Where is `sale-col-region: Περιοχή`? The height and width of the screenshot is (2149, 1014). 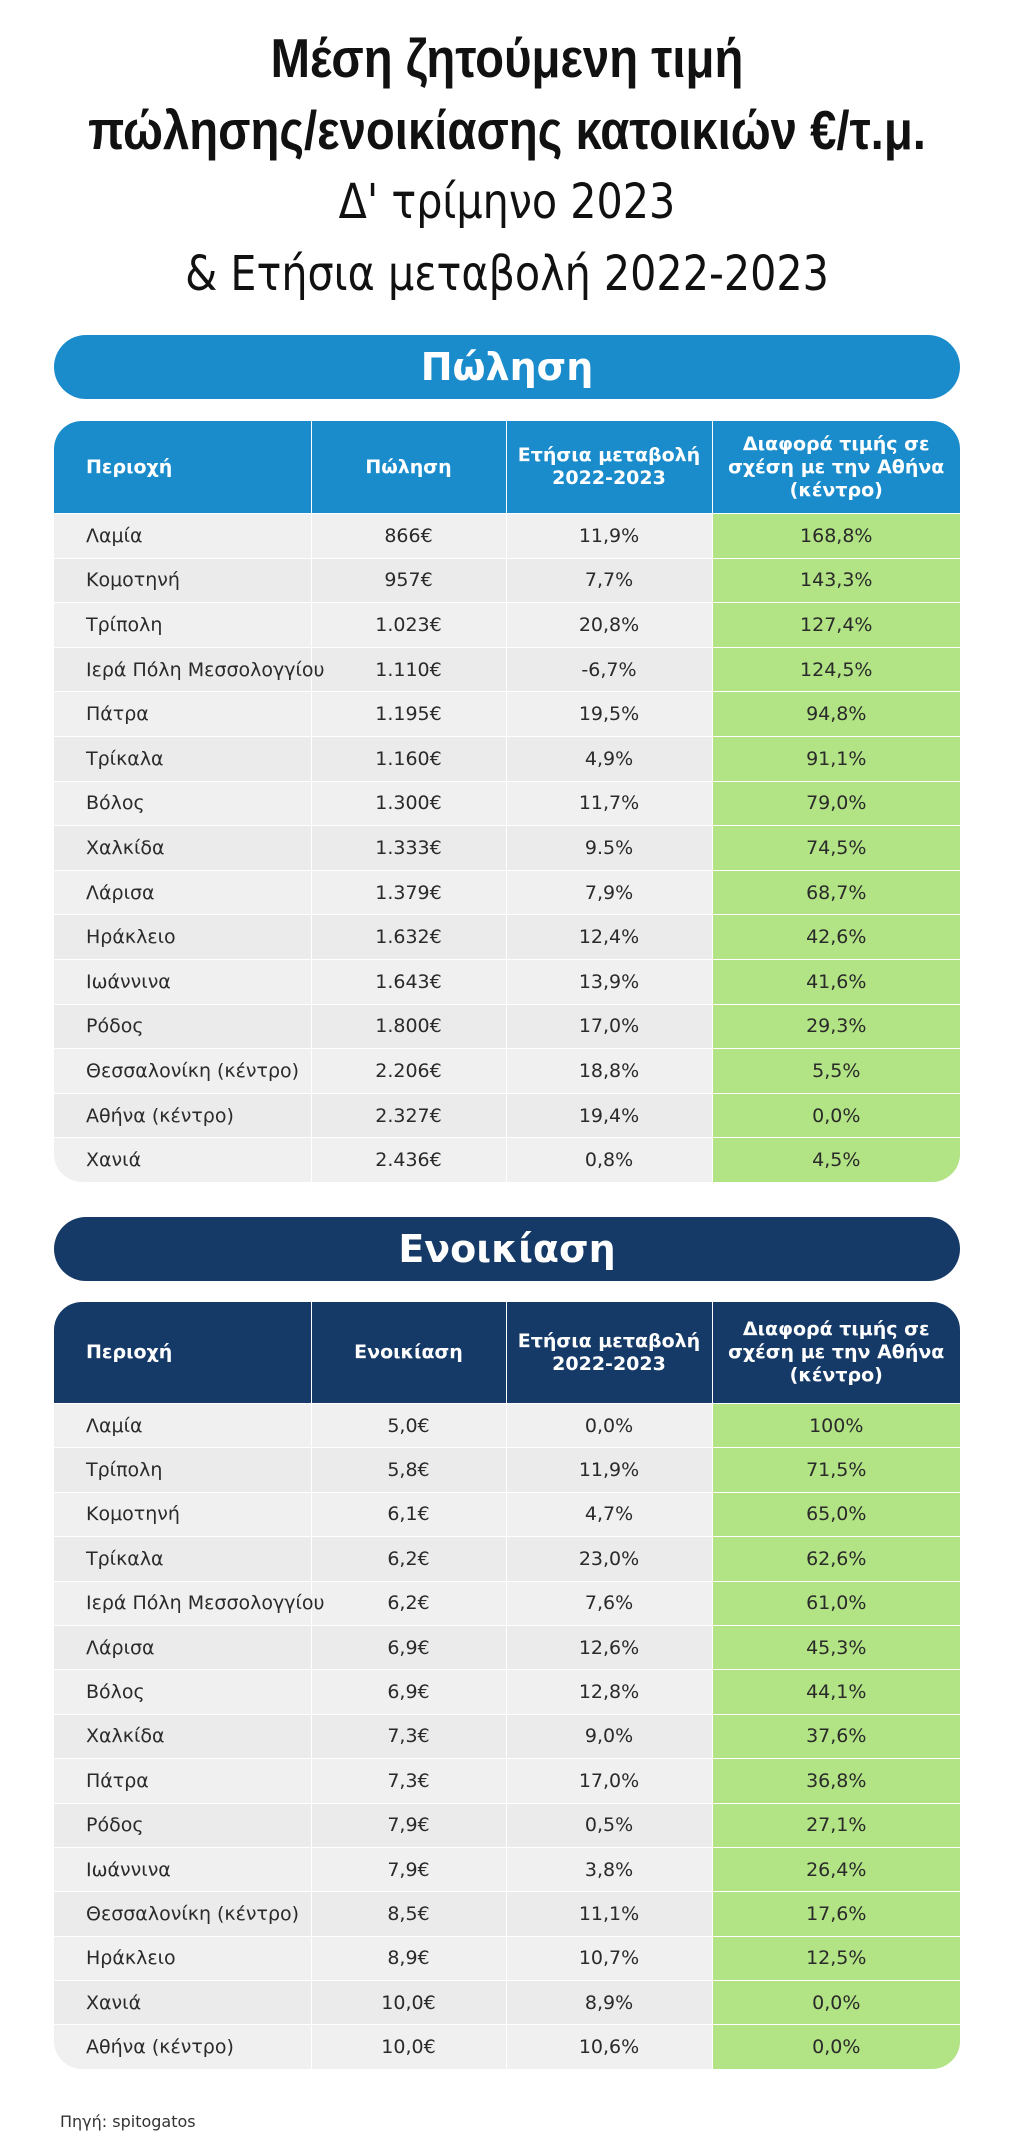 sale-col-region: Περιοχή is located at coordinates (183, 467).